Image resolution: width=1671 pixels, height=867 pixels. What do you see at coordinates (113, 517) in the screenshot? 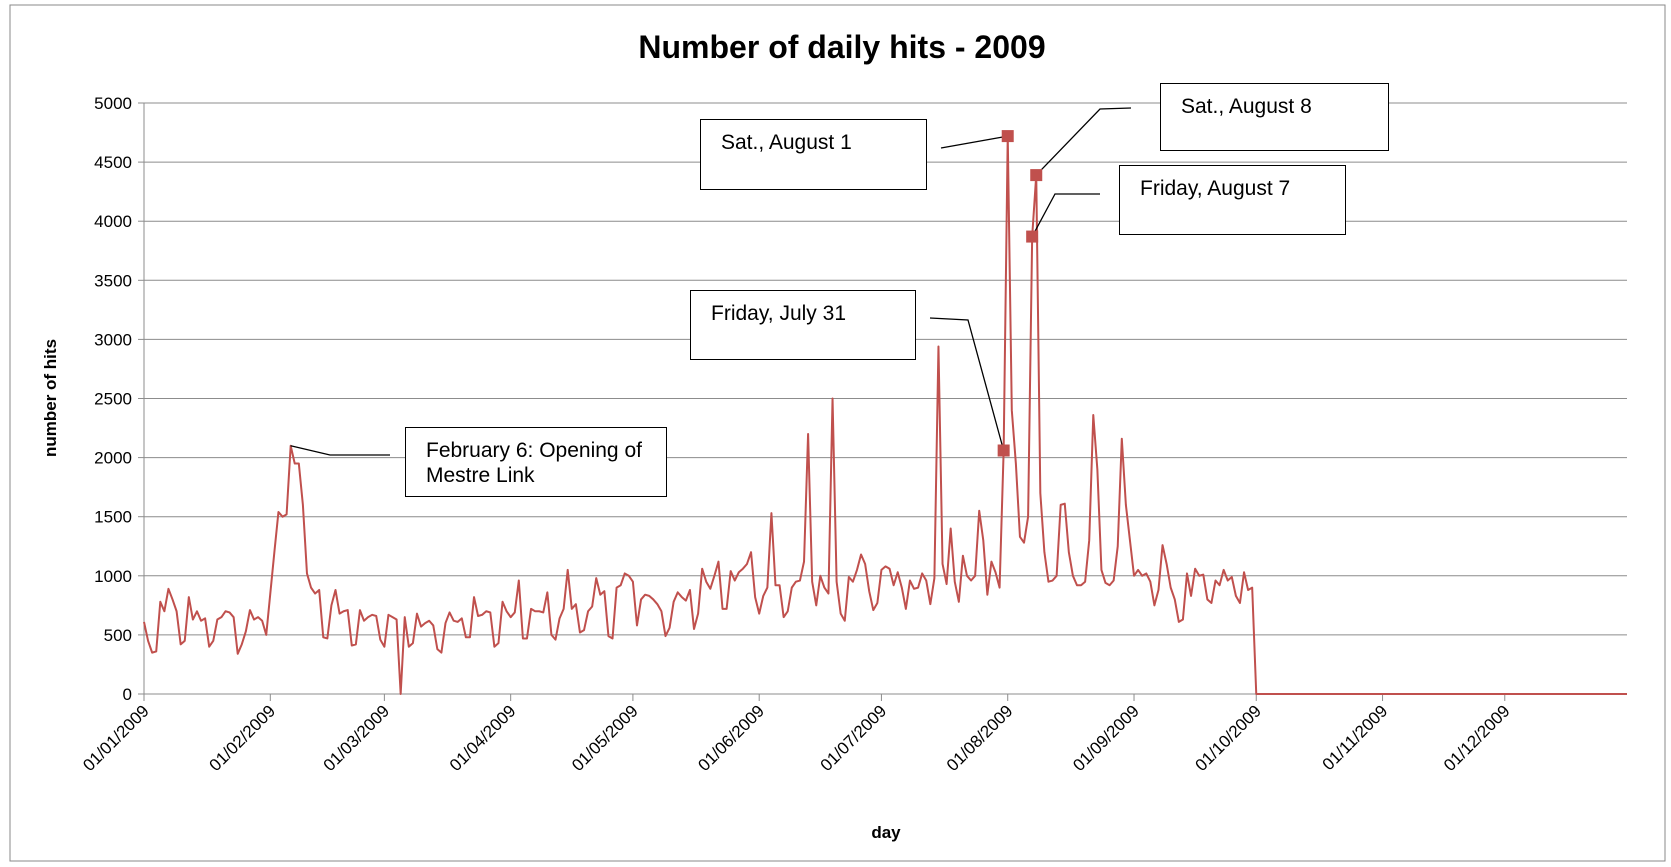
I see `y-tick-label: 1500` at bounding box center [113, 517].